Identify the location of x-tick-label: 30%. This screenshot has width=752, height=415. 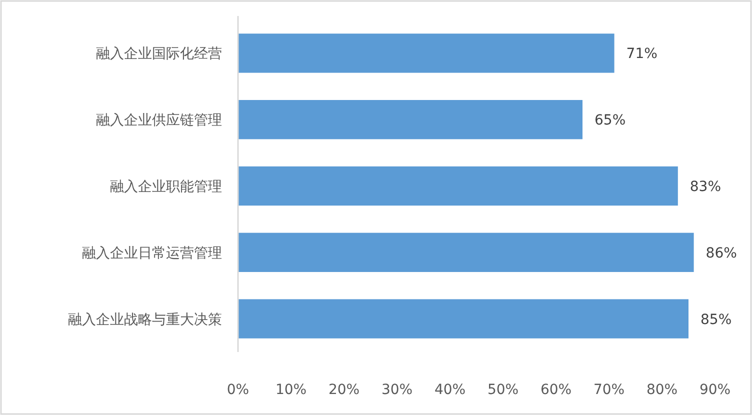
(397, 390).